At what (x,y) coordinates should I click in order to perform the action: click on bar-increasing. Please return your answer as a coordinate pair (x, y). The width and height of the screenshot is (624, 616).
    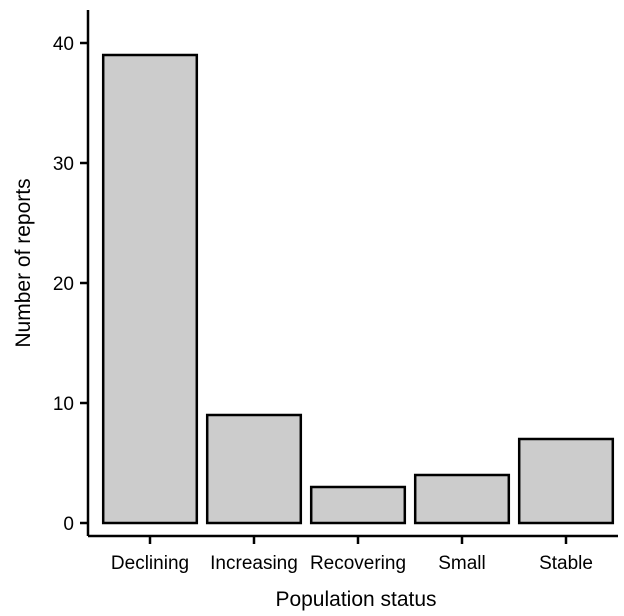
    Looking at the image, I should click on (254, 469).